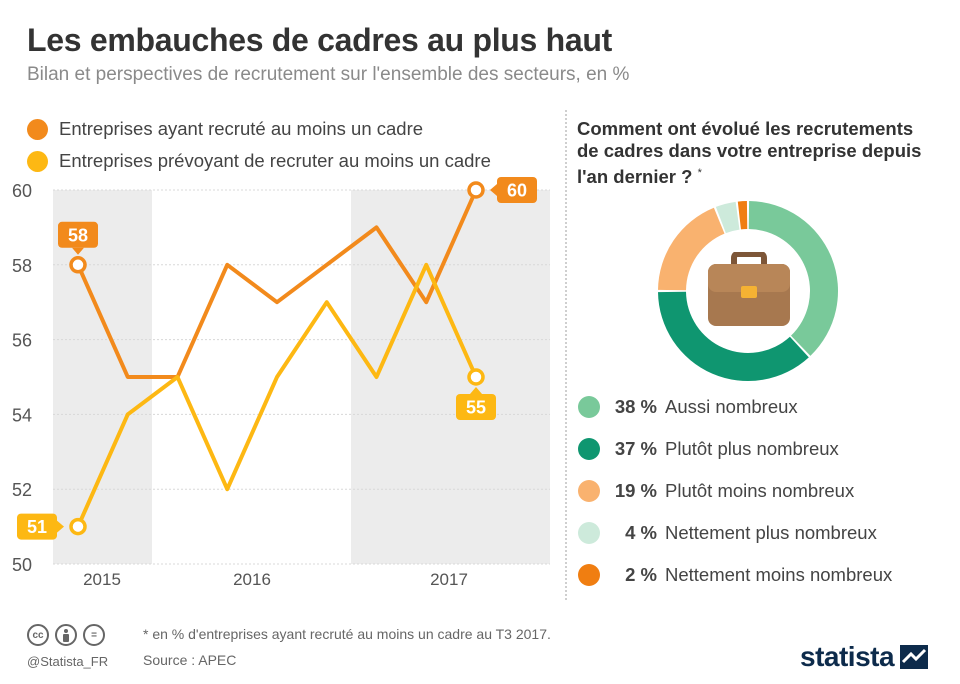  Describe the element at coordinates (449, 579) in the screenshot. I see `x-tick-label: 2017` at that location.